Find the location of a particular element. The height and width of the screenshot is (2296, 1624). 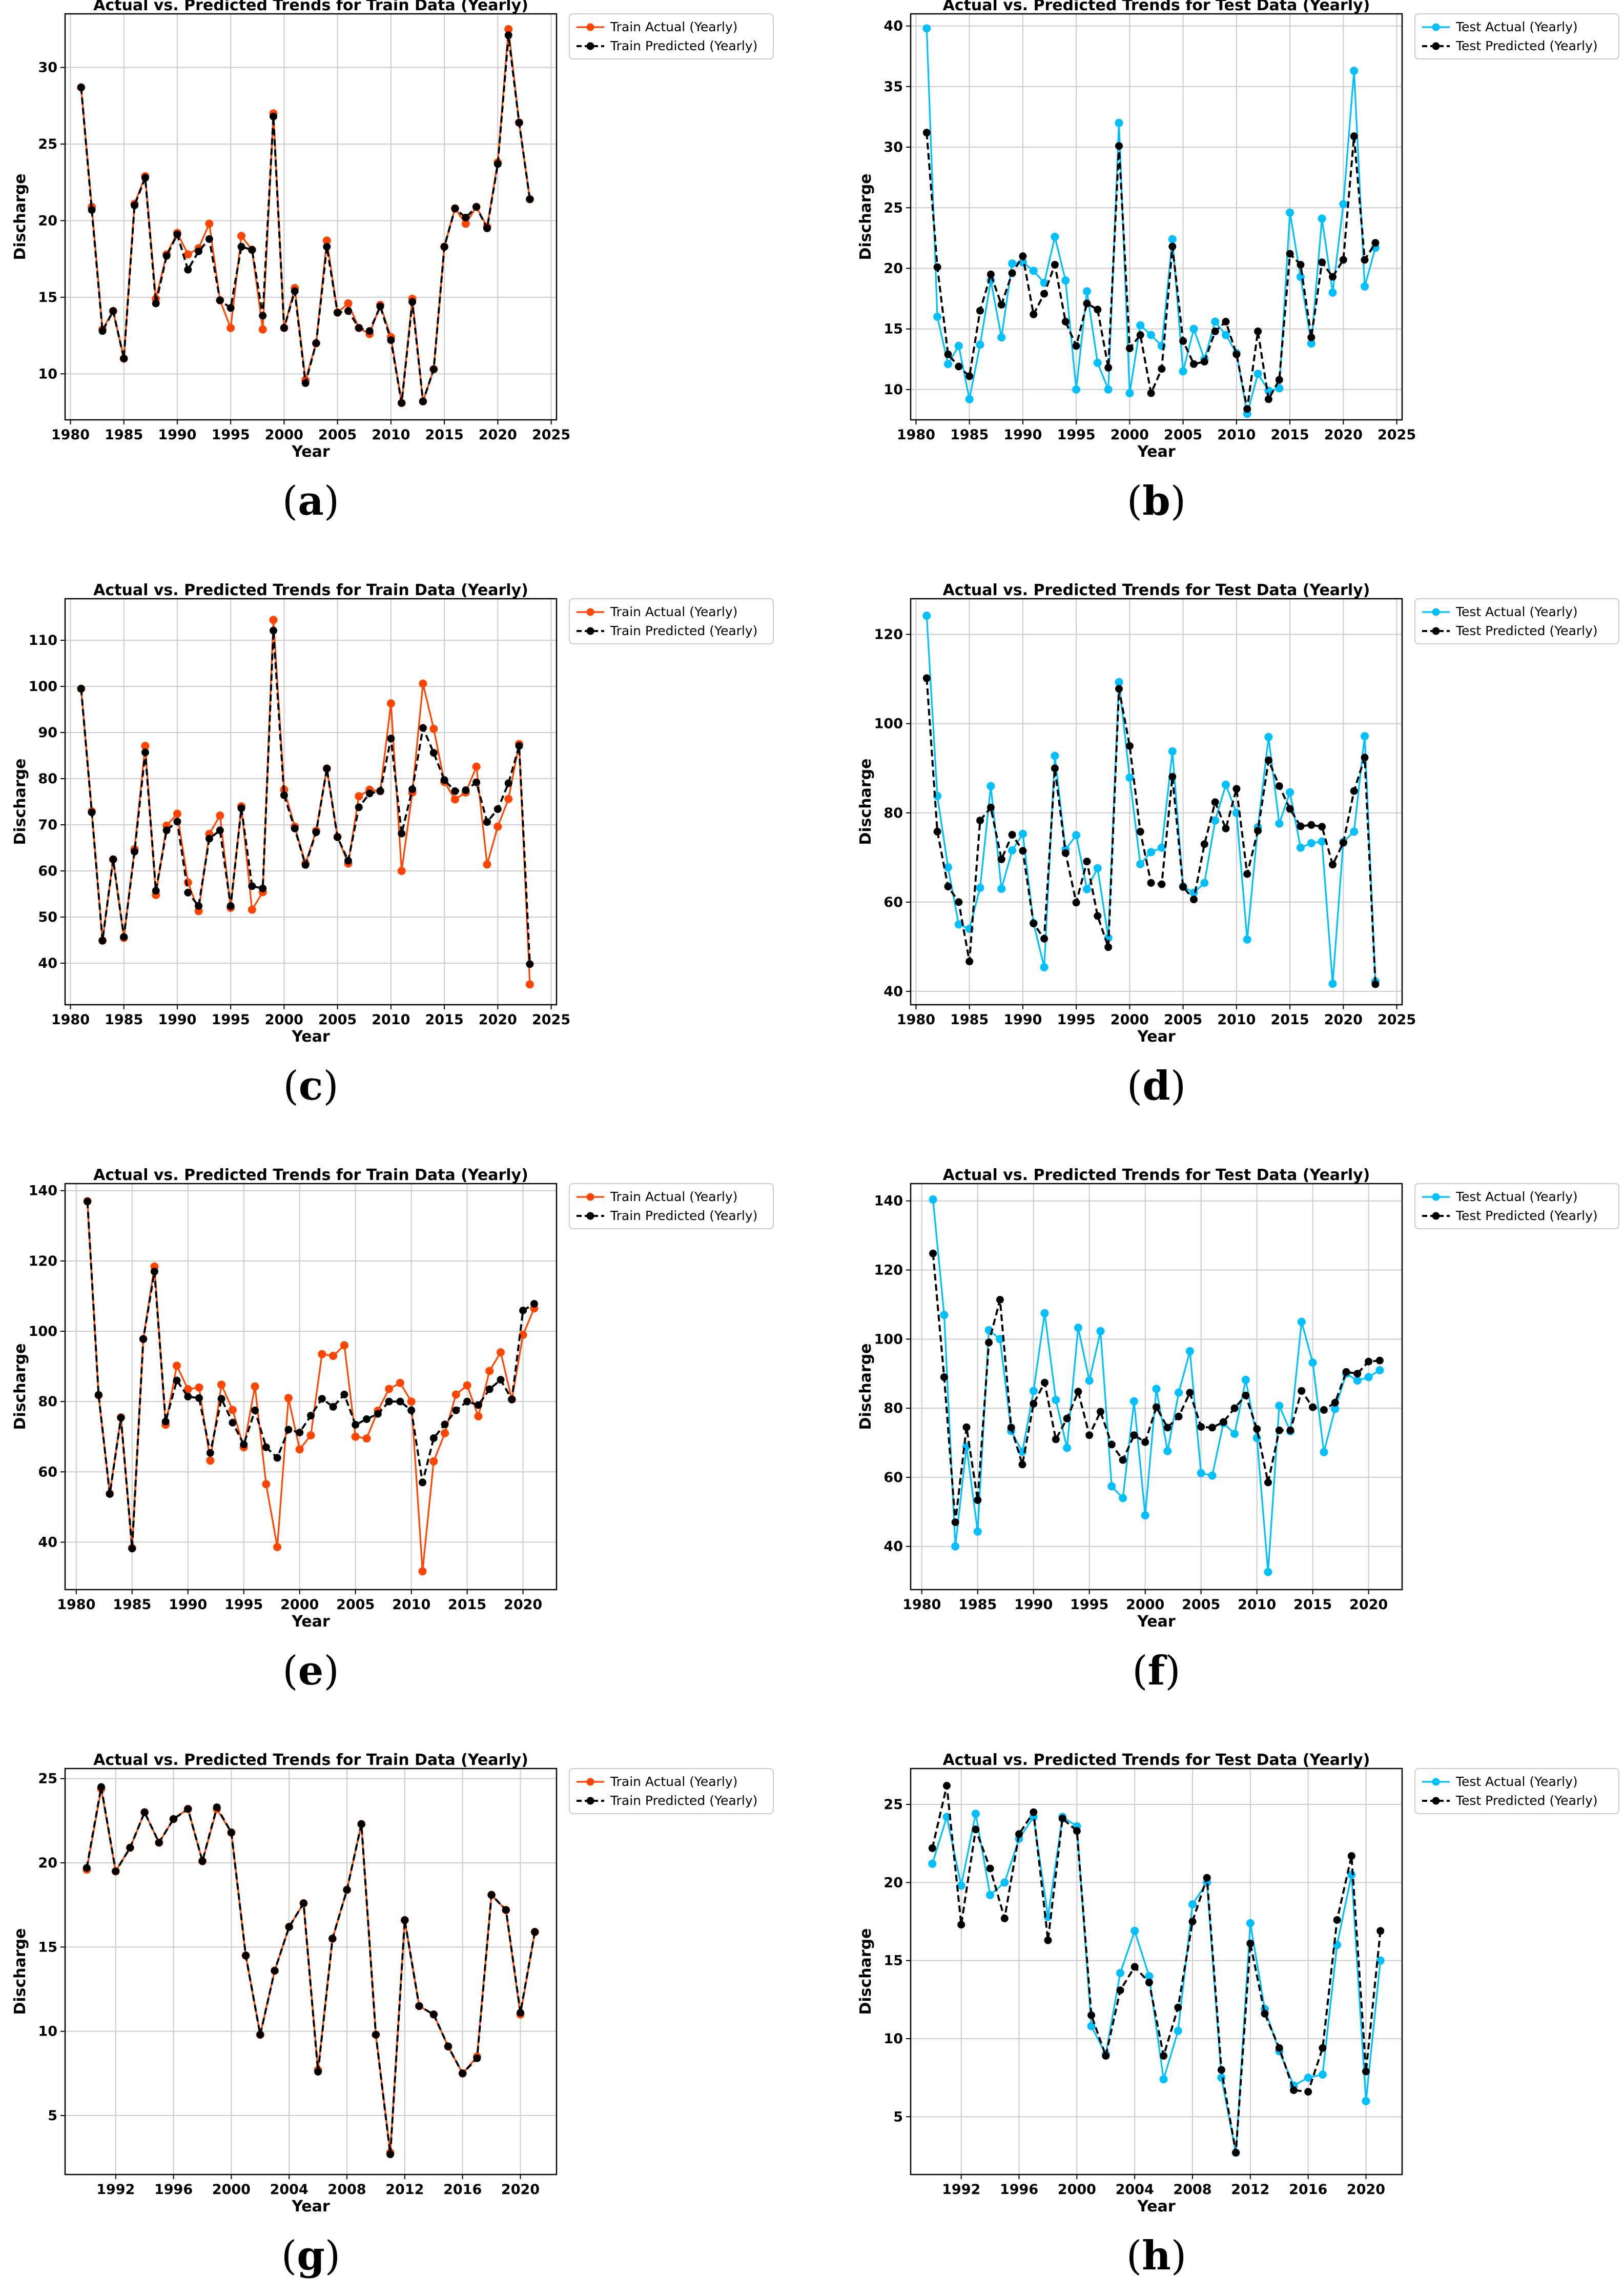

x-tick-label: 2010 is located at coordinates (1257, 1605).